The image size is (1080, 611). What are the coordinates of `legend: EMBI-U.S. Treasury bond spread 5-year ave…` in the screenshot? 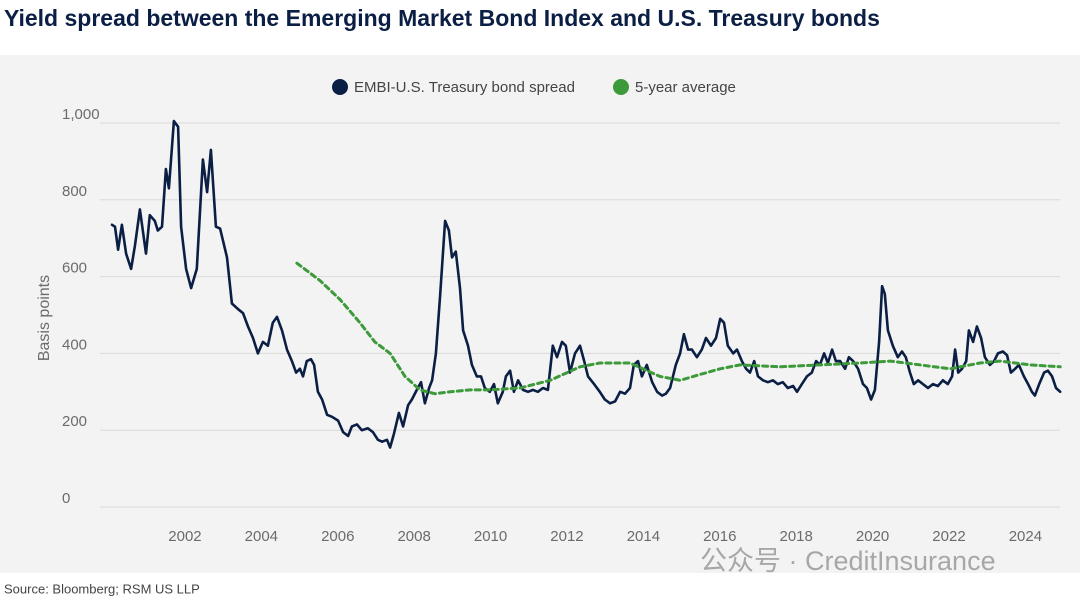 It's located at (534, 87).